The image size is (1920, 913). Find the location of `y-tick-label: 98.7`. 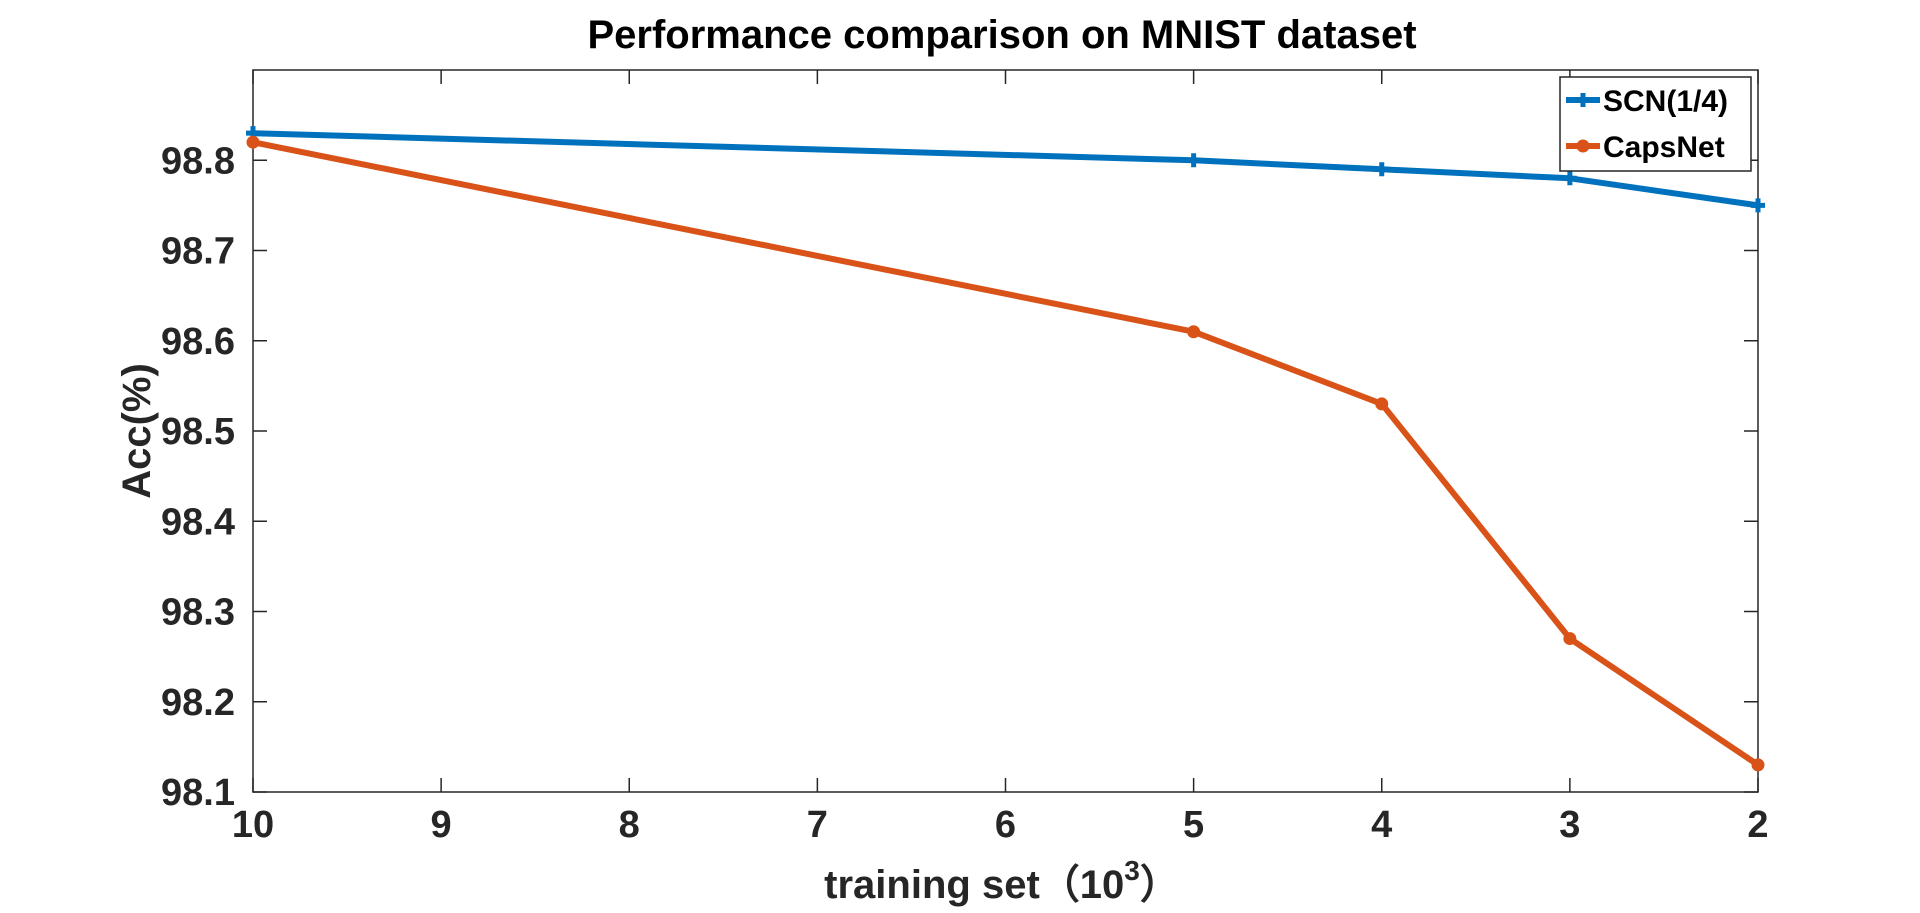

y-tick-label: 98.7 is located at coordinates (198, 252).